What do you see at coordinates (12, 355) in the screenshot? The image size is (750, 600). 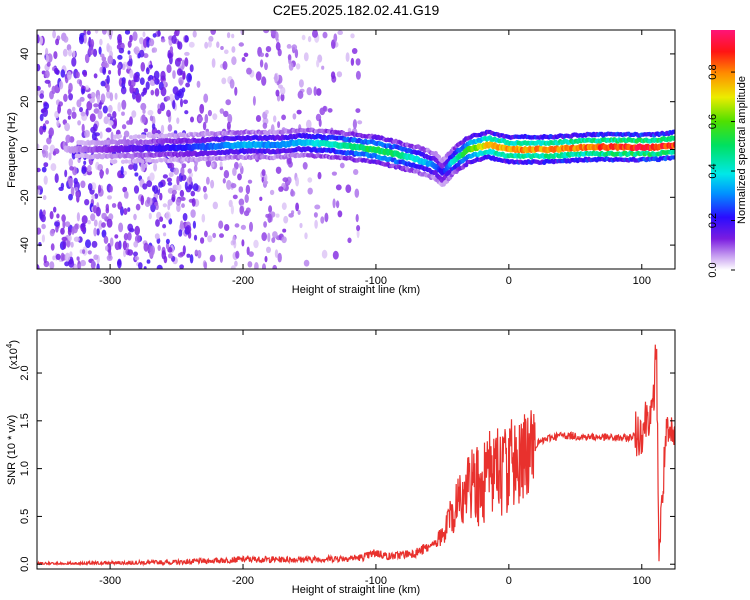 I see `svg-text: (x104)` at bounding box center [12, 355].